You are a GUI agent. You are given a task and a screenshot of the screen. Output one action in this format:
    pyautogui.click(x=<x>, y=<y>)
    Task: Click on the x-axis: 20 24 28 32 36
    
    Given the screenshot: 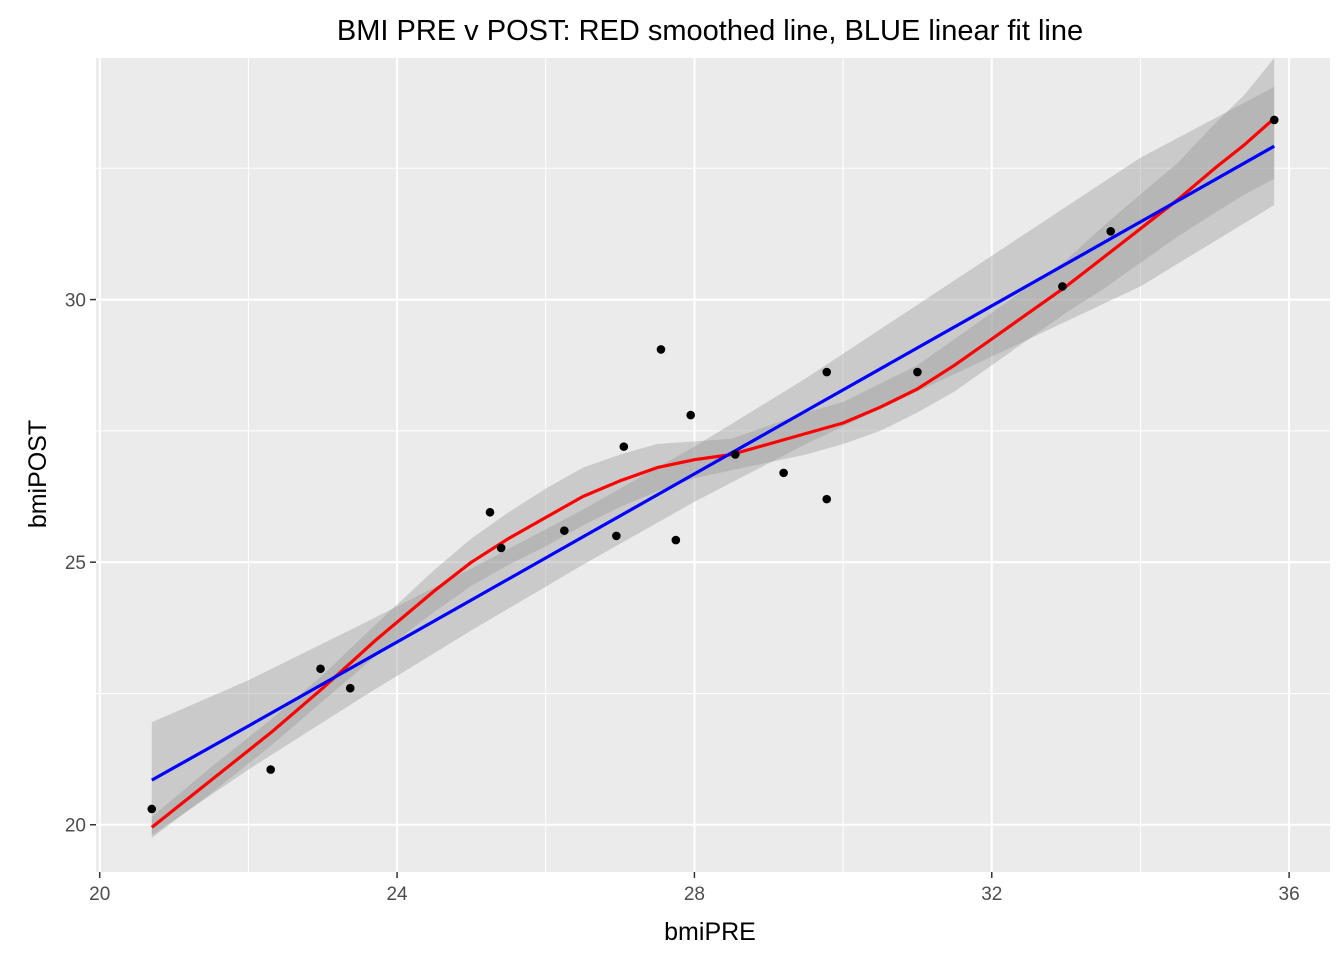 What is the action you would take?
    pyautogui.click(x=694, y=888)
    